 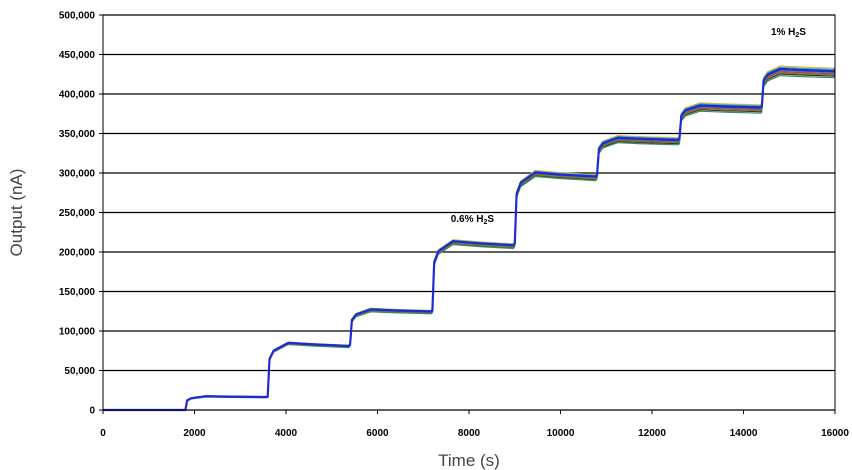 I want to click on x-tick-label: 14000, so click(x=744, y=433).